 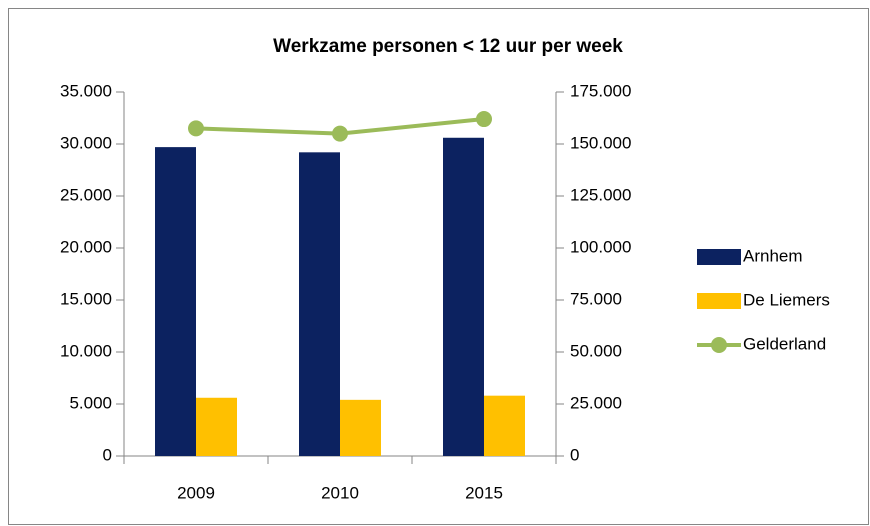 What do you see at coordinates (340, 492) in the screenshot?
I see `x-tick-label: 2010` at bounding box center [340, 492].